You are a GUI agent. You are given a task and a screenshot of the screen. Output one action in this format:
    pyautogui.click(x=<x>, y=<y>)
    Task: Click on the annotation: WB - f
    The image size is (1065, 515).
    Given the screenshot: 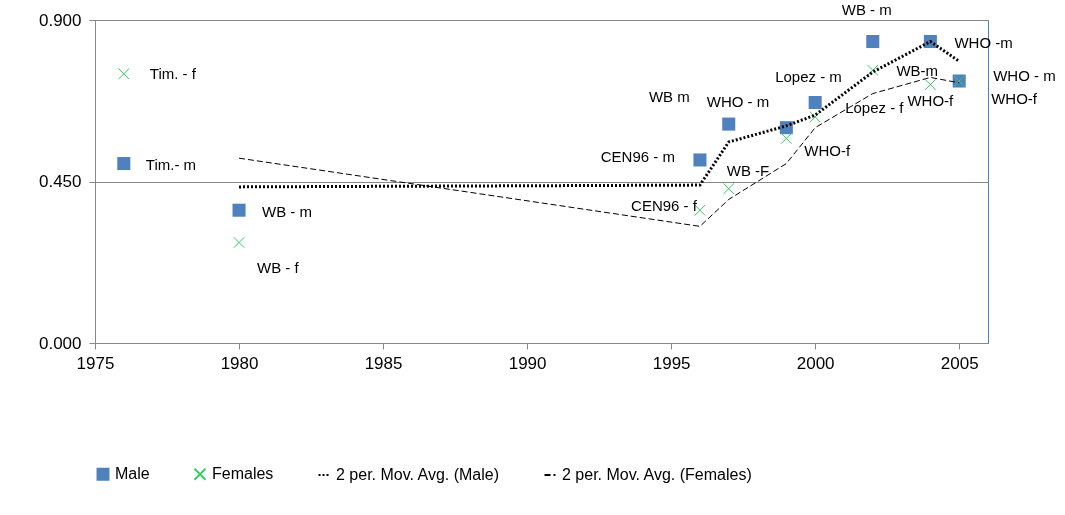 What is the action you would take?
    pyautogui.click(x=278, y=267)
    